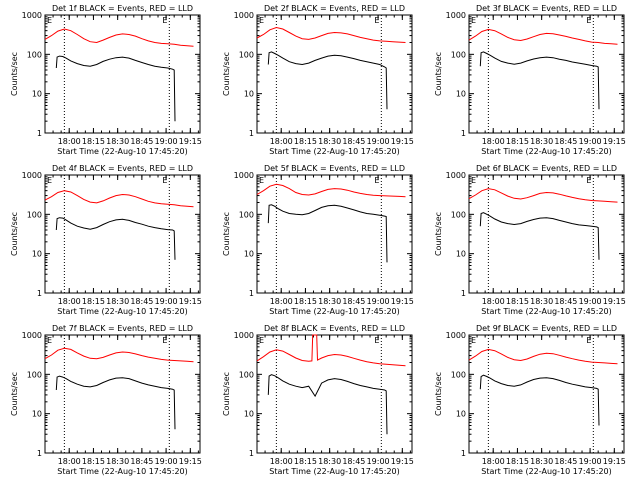  Describe the element at coordinates (122, 168) in the screenshot. I see `panel-title: Det 4f BLACK = Events, RED = LLD` at that location.